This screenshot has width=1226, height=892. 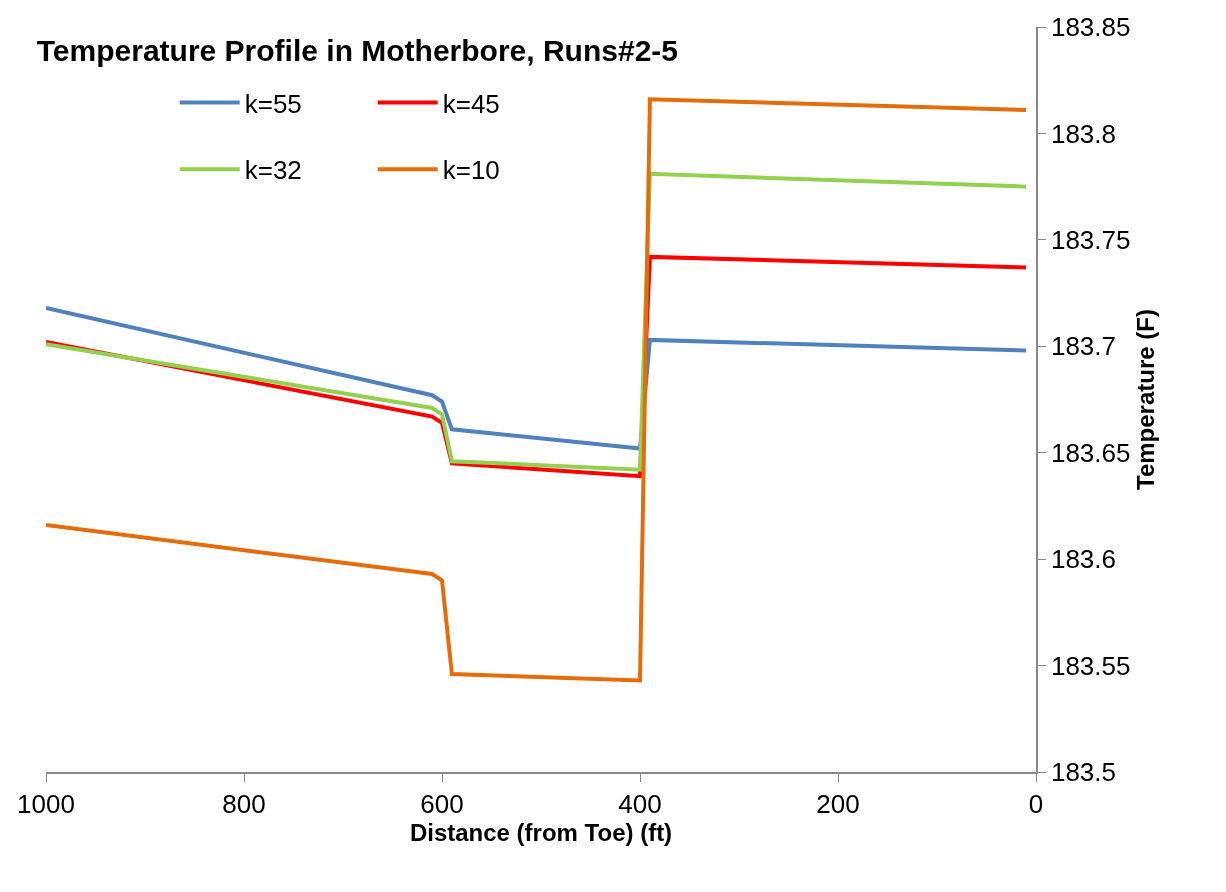 I want to click on x-tick-label: 600, so click(x=442, y=803).